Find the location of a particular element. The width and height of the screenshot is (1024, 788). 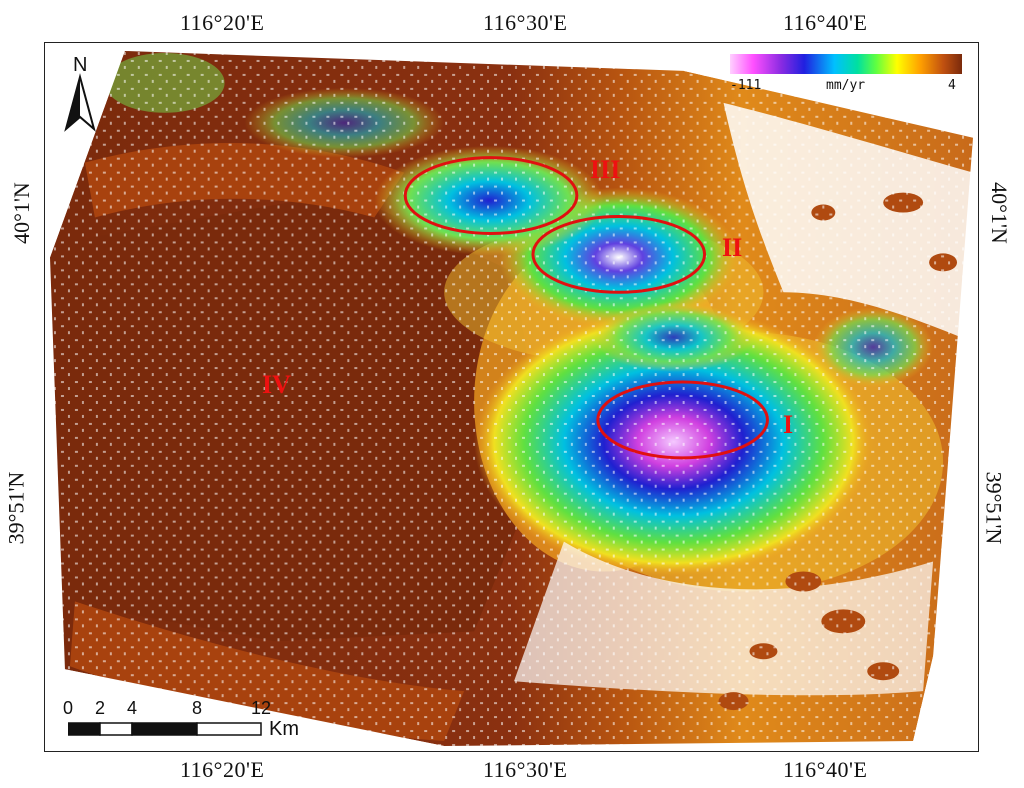

lon-label-bottom-1: 116°20'E is located at coordinates (222, 769).